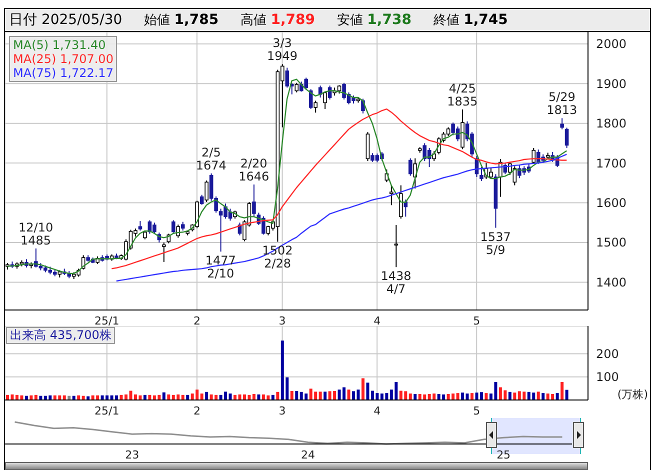 Image resolution: width=653 pixels, height=470 pixels. I want to click on x-tick-label: 25, so click(503, 455).